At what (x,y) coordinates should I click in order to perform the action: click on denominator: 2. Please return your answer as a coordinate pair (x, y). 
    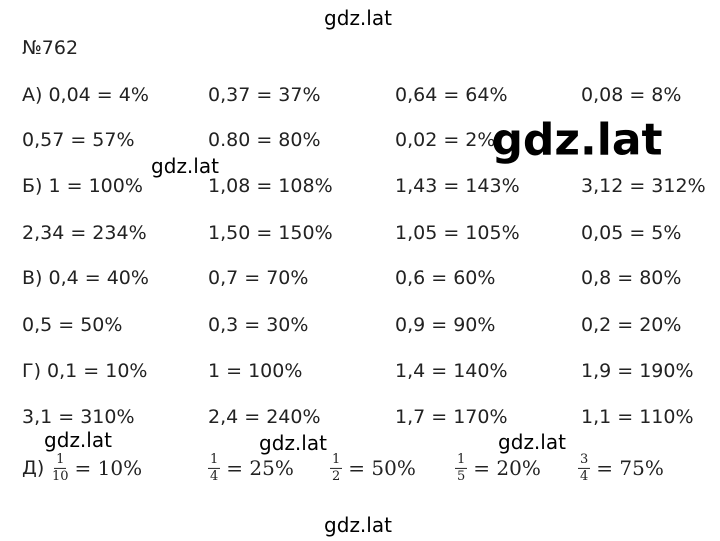
    Looking at the image, I should click on (336, 476).